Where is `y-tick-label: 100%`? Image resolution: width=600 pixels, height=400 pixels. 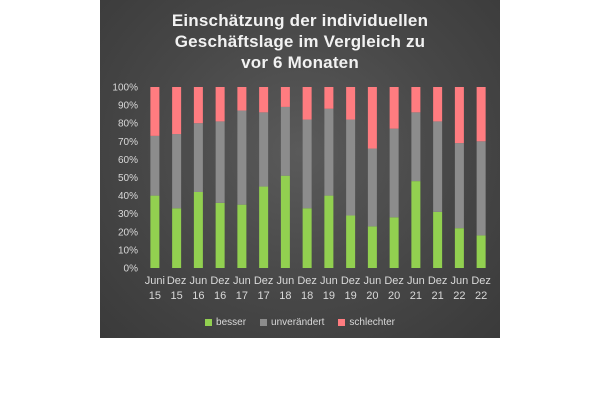
y-tick-label: 100% is located at coordinates (125, 88).